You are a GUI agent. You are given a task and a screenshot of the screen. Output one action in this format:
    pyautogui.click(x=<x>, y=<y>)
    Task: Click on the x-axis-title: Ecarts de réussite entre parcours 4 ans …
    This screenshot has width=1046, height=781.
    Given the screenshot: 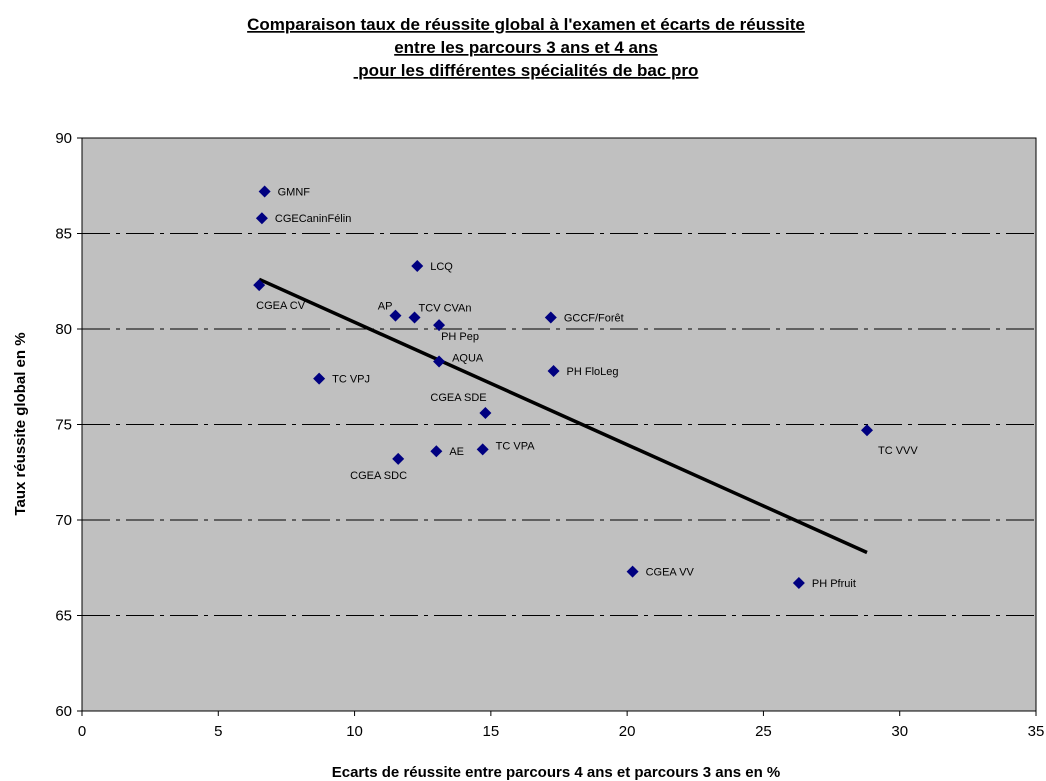 What is the action you would take?
    pyautogui.click(x=556, y=772)
    